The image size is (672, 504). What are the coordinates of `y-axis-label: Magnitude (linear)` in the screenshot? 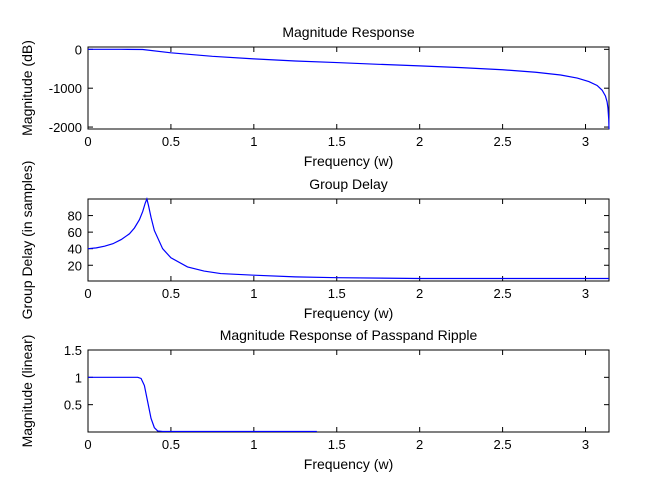 It's located at (27, 391).